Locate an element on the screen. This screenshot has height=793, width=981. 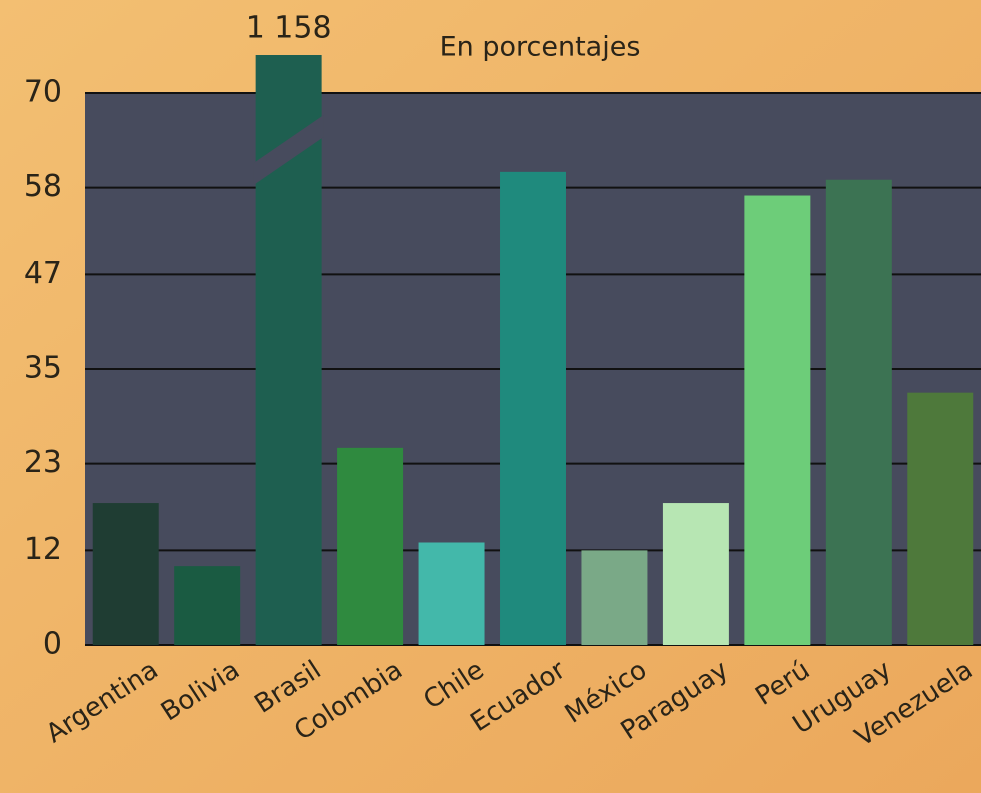
y-tick-label: 47 is located at coordinates (43, 273).